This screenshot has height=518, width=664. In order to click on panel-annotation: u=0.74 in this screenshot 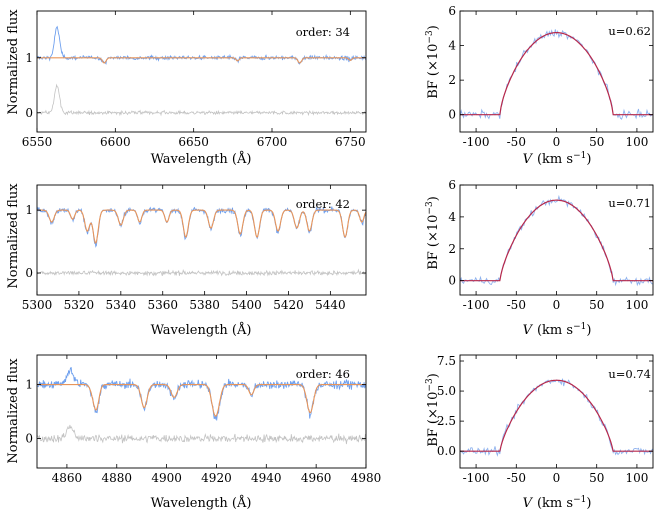, I will do `click(629, 374)`.